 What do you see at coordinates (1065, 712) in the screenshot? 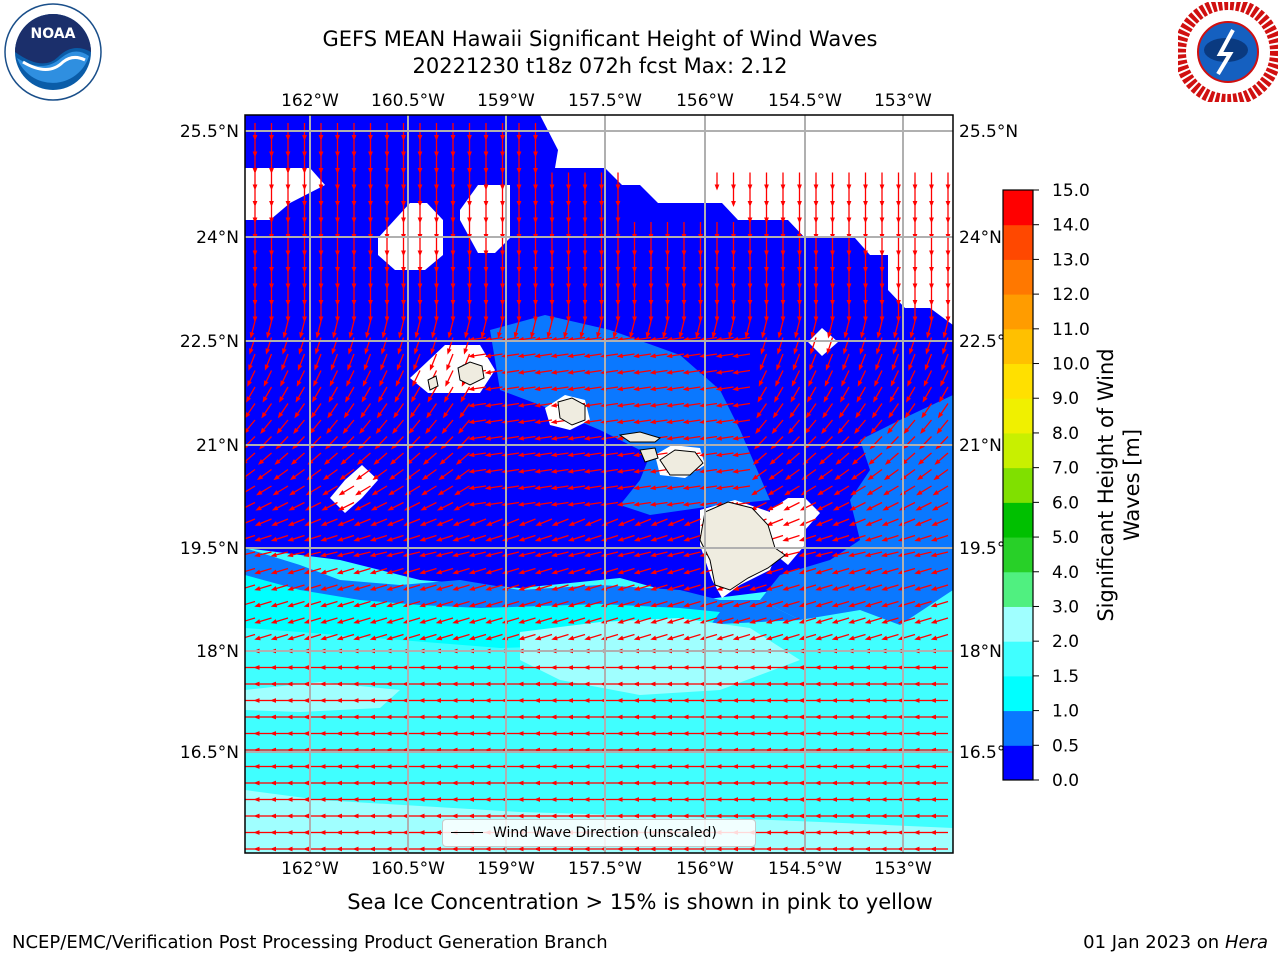
I see `colorbar-tick-label: 1.0` at bounding box center [1065, 712].